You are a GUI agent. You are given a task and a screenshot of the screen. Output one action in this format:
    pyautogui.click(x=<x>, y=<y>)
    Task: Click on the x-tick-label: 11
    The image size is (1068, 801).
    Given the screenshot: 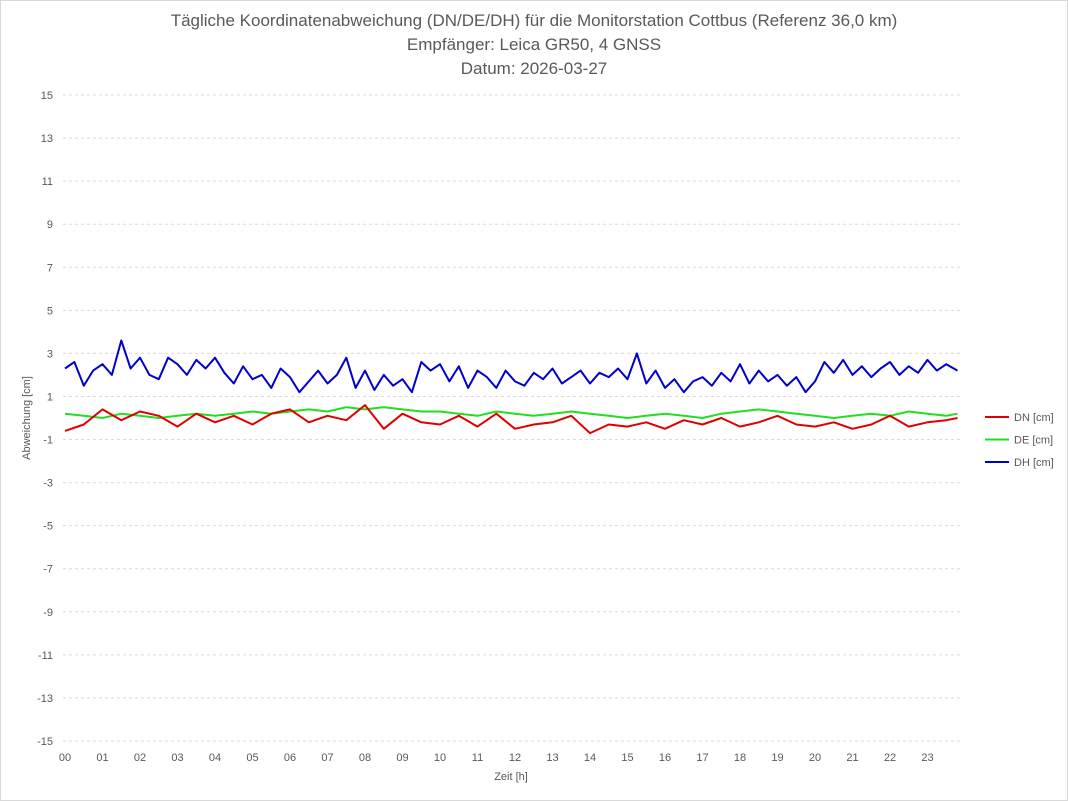 What is the action you would take?
    pyautogui.click(x=477, y=758)
    